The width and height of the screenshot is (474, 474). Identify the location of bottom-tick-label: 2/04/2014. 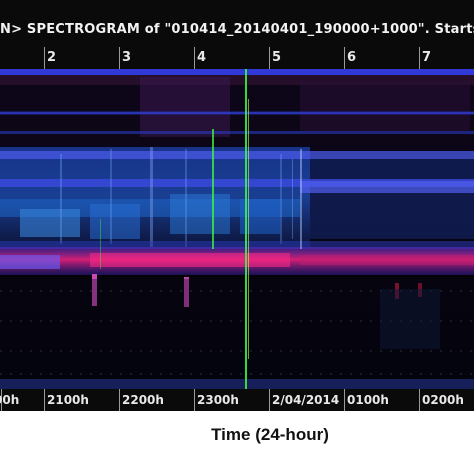
(306, 400).